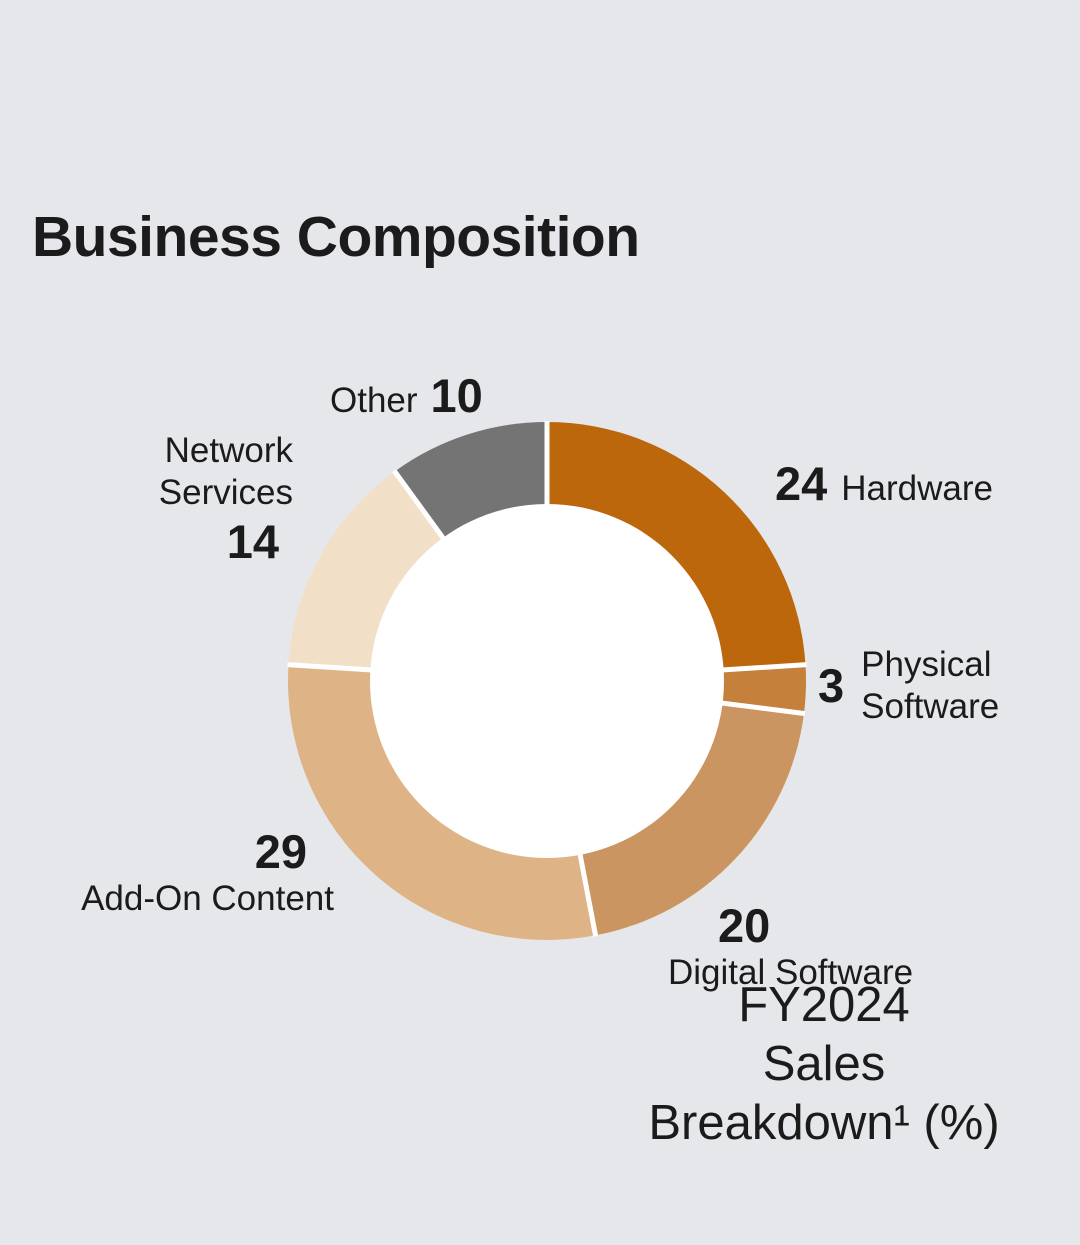 The image size is (1080, 1245). Describe the element at coordinates (744, 925) in the screenshot. I see `digital-software-value: 20` at that location.